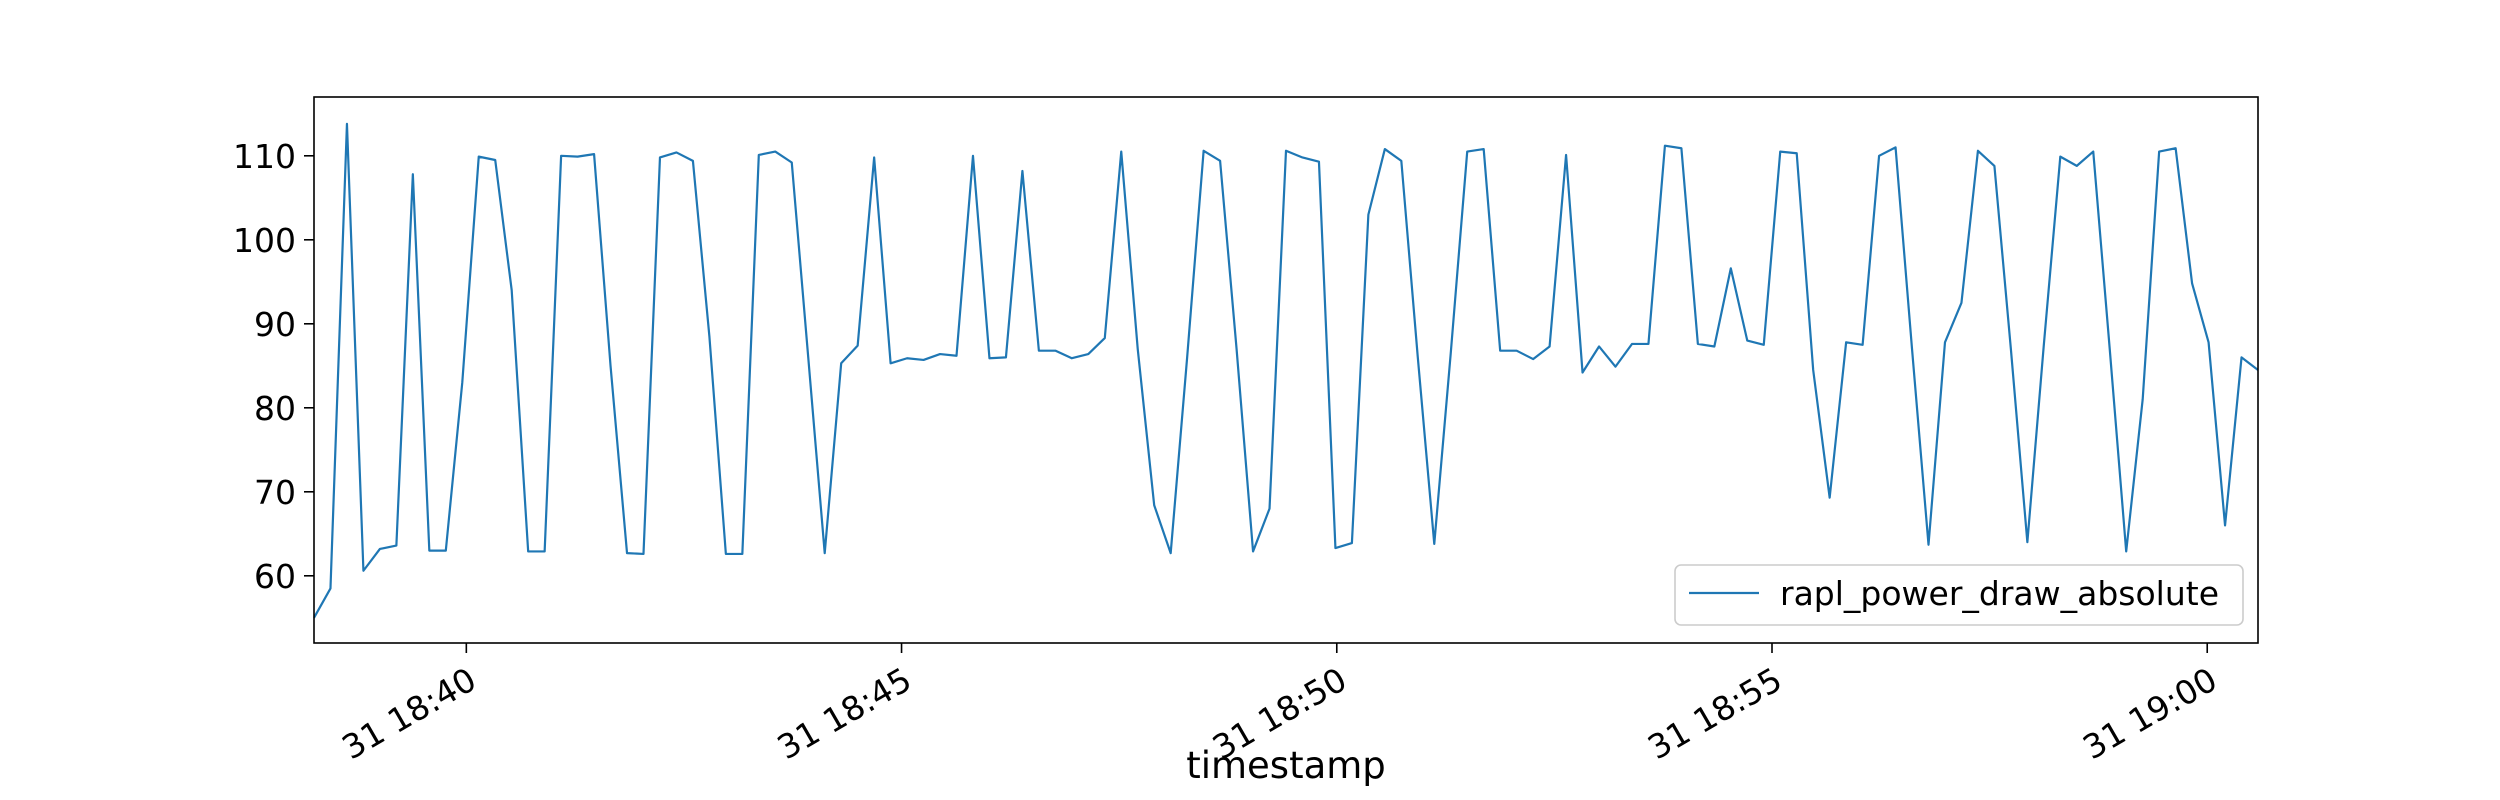 Image resolution: width=2500 pixels, height=800 pixels. I want to click on y-tick-label: 70, so click(275, 492).